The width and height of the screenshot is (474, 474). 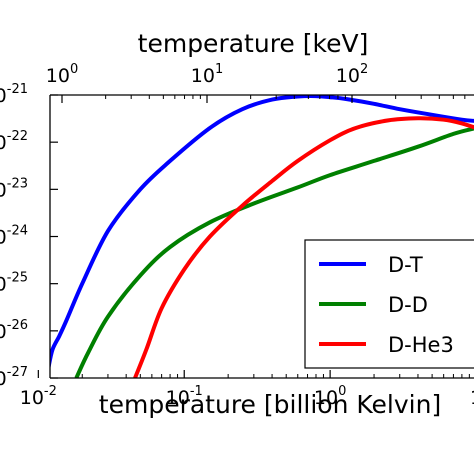 What do you see at coordinates (14, 283) in the screenshot?
I see `y-tick-label-4: 0-25` at bounding box center [14, 283].